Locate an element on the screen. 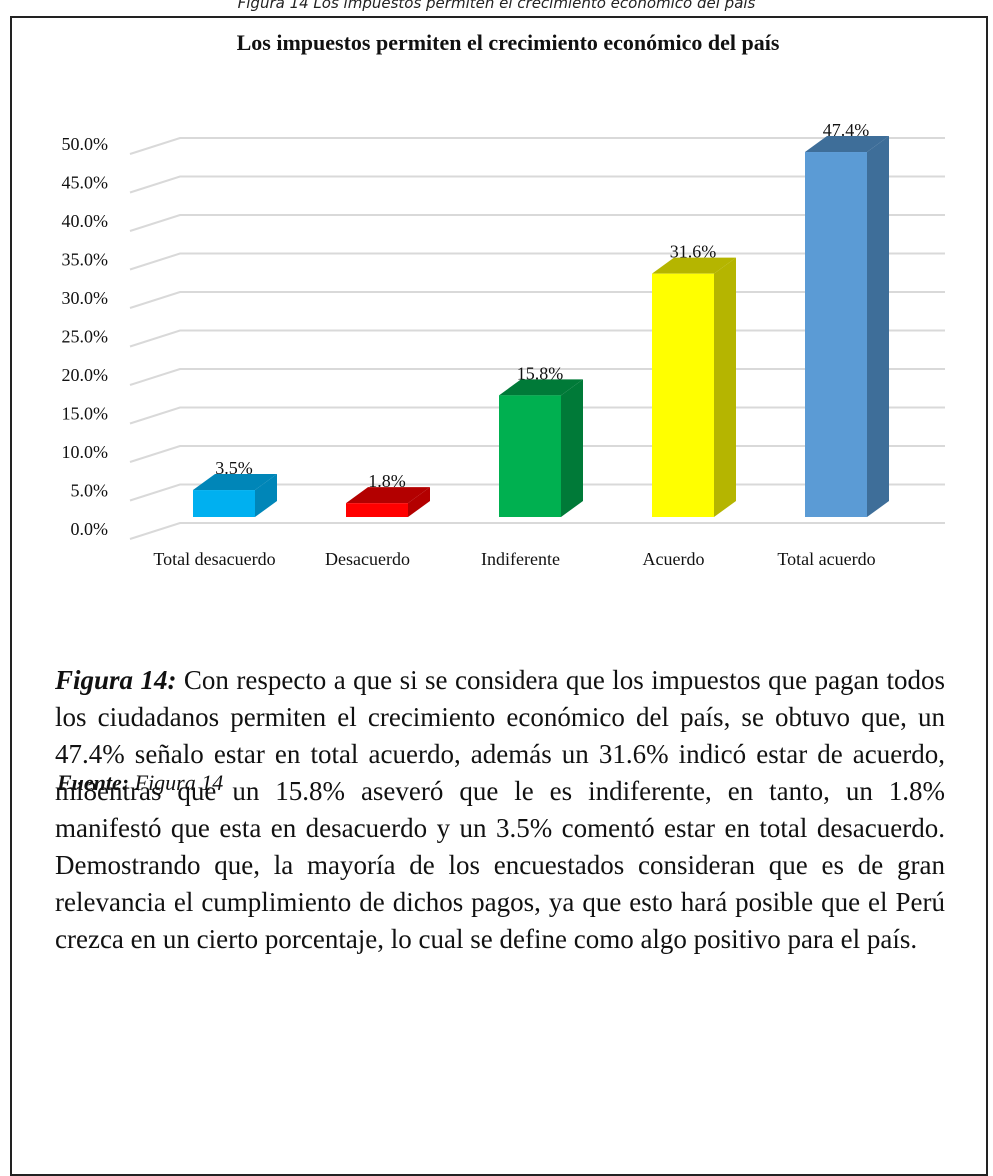 This screenshot has height=1176, width=993. data-label: 47.4% is located at coordinates (846, 130).